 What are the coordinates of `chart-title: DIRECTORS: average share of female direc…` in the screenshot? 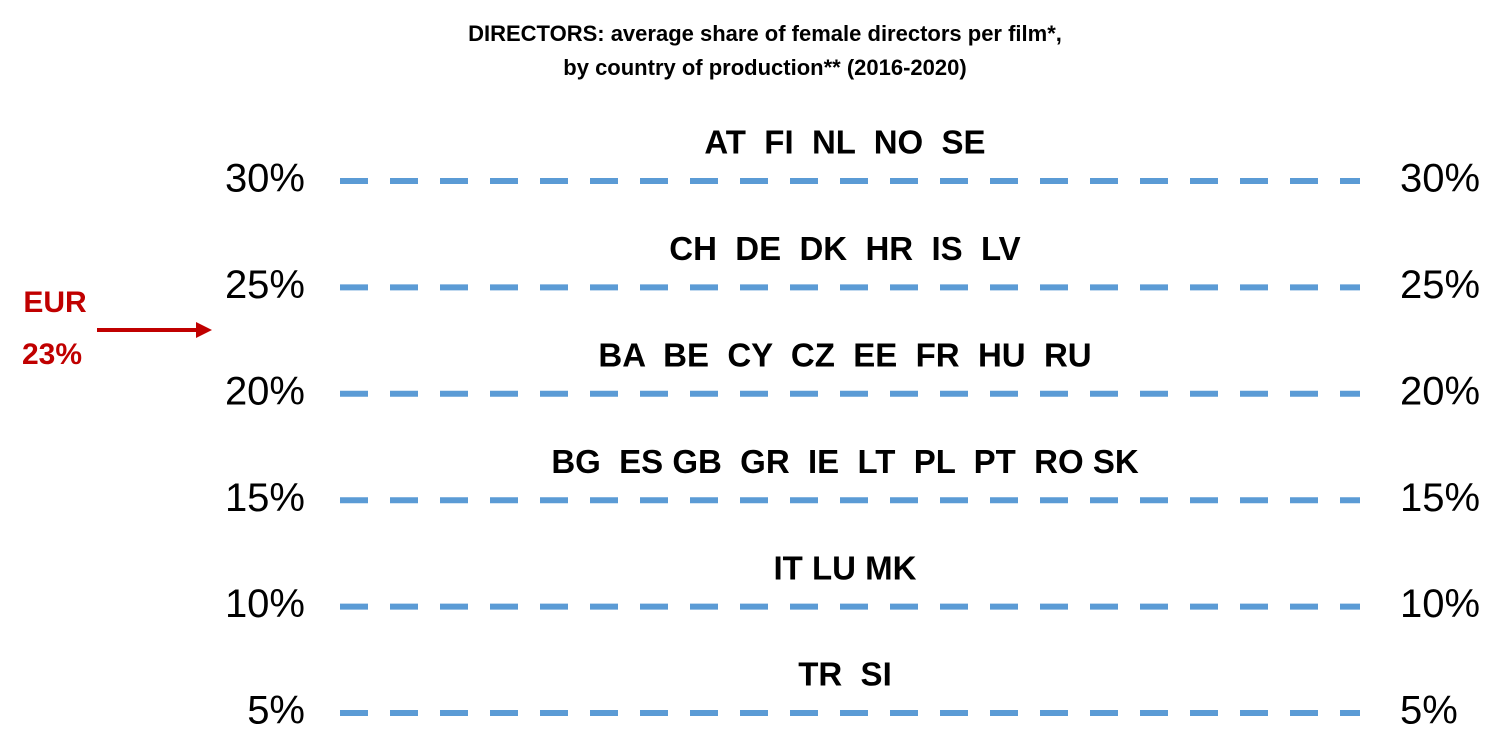 It's located at (765, 33).